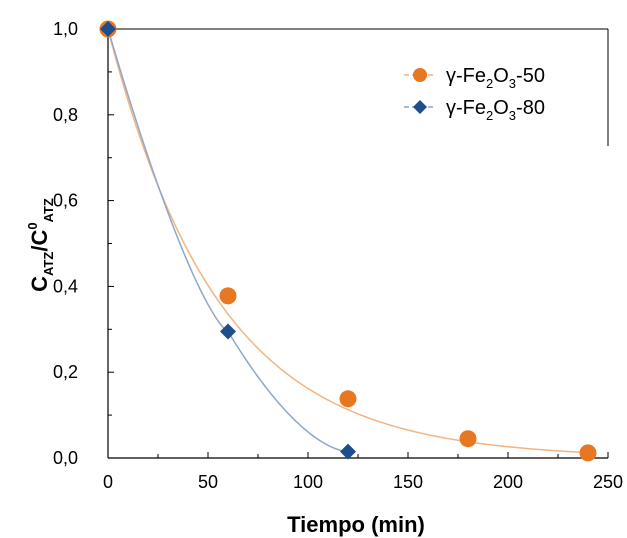  I want to click on x-tick-label: 100, so click(308, 482).